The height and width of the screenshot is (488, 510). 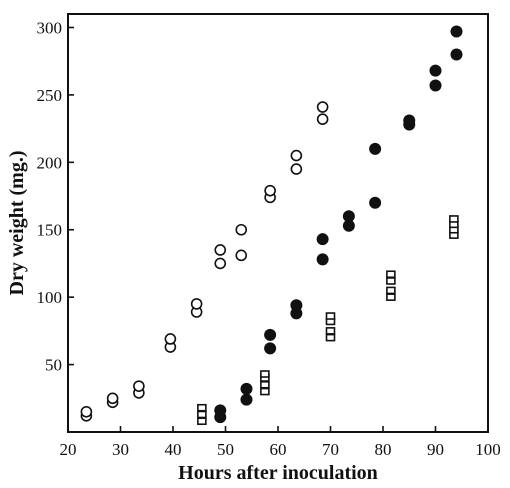 I want to click on y-tick-label: 150, so click(x=50, y=230).